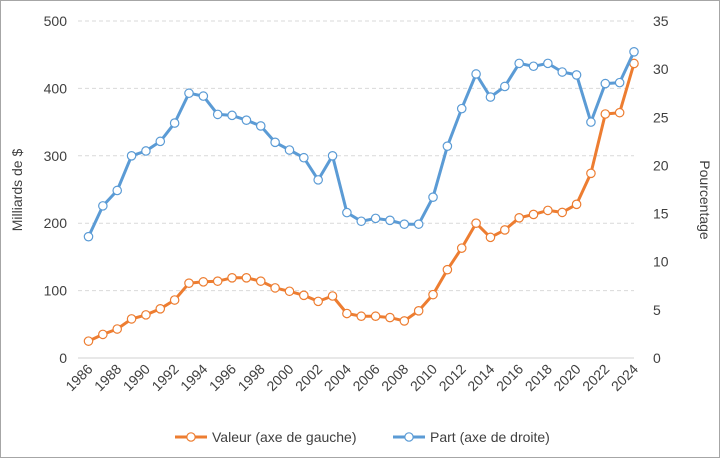  What do you see at coordinates (657, 310) in the screenshot?
I see `right-tick-label: 5` at bounding box center [657, 310].